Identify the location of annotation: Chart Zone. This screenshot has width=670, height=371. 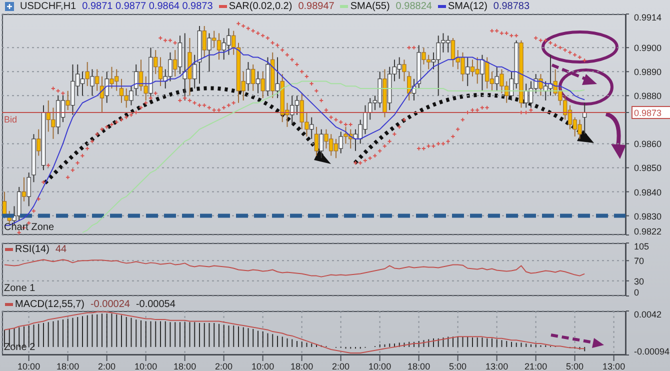
(29, 227).